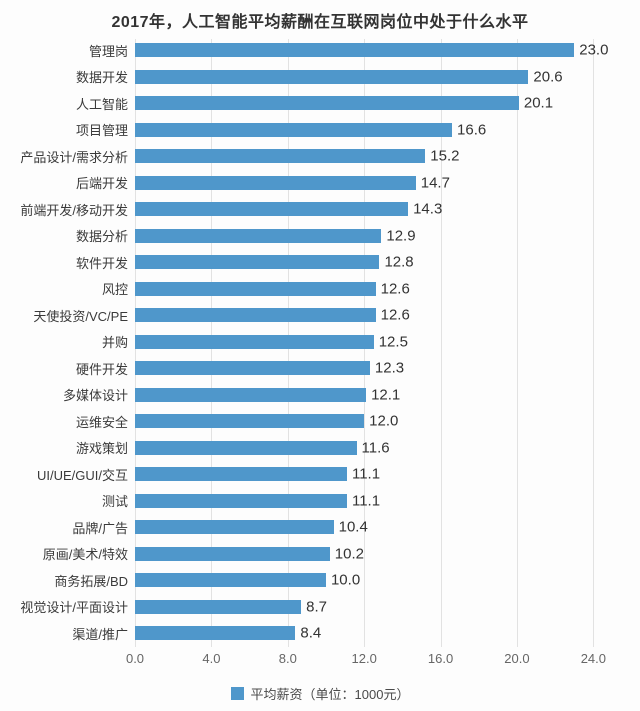 The image size is (640, 711). I want to click on value-label: 14.7, so click(435, 183).